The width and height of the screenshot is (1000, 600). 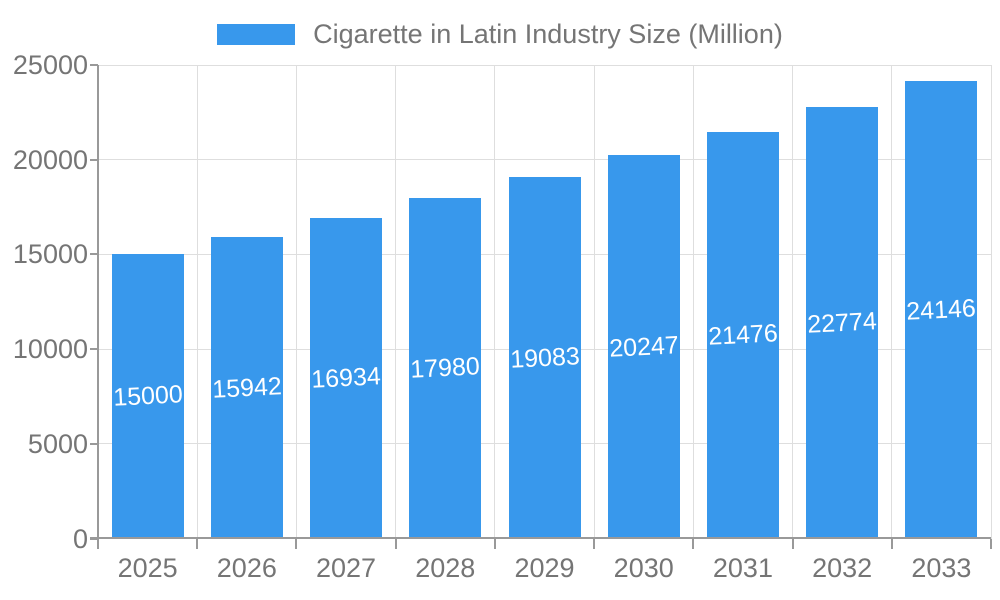 What do you see at coordinates (147, 568) in the screenshot?
I see `x-axis-tick-label: 2025` at bounding box center [147, 568].